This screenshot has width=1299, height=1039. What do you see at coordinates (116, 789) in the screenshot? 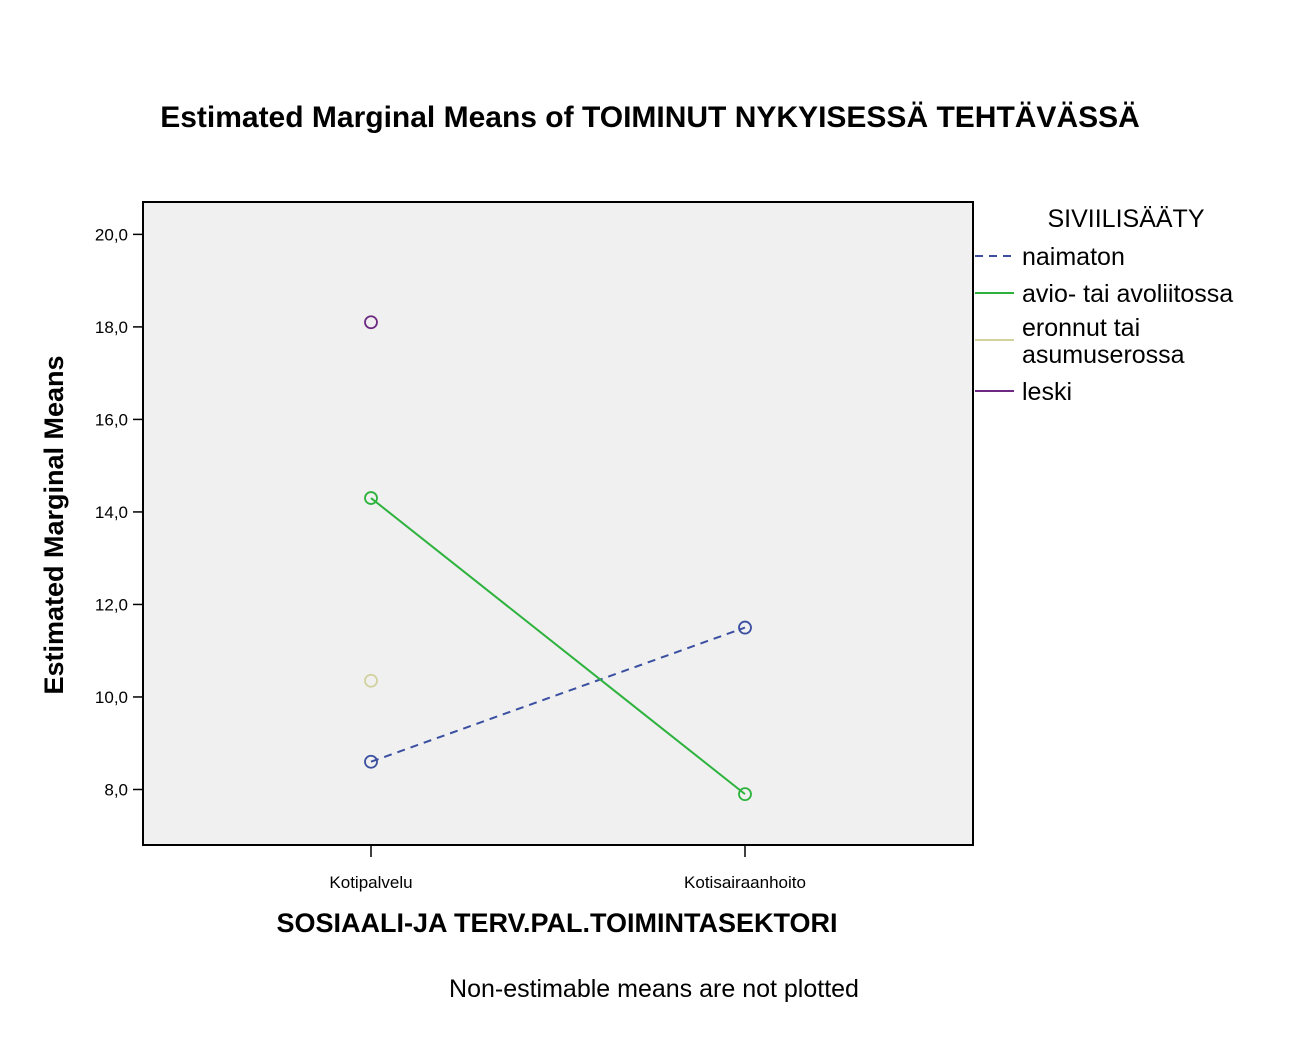
I see `y-tick-label: 8,0` at bounding box center [116, 789].